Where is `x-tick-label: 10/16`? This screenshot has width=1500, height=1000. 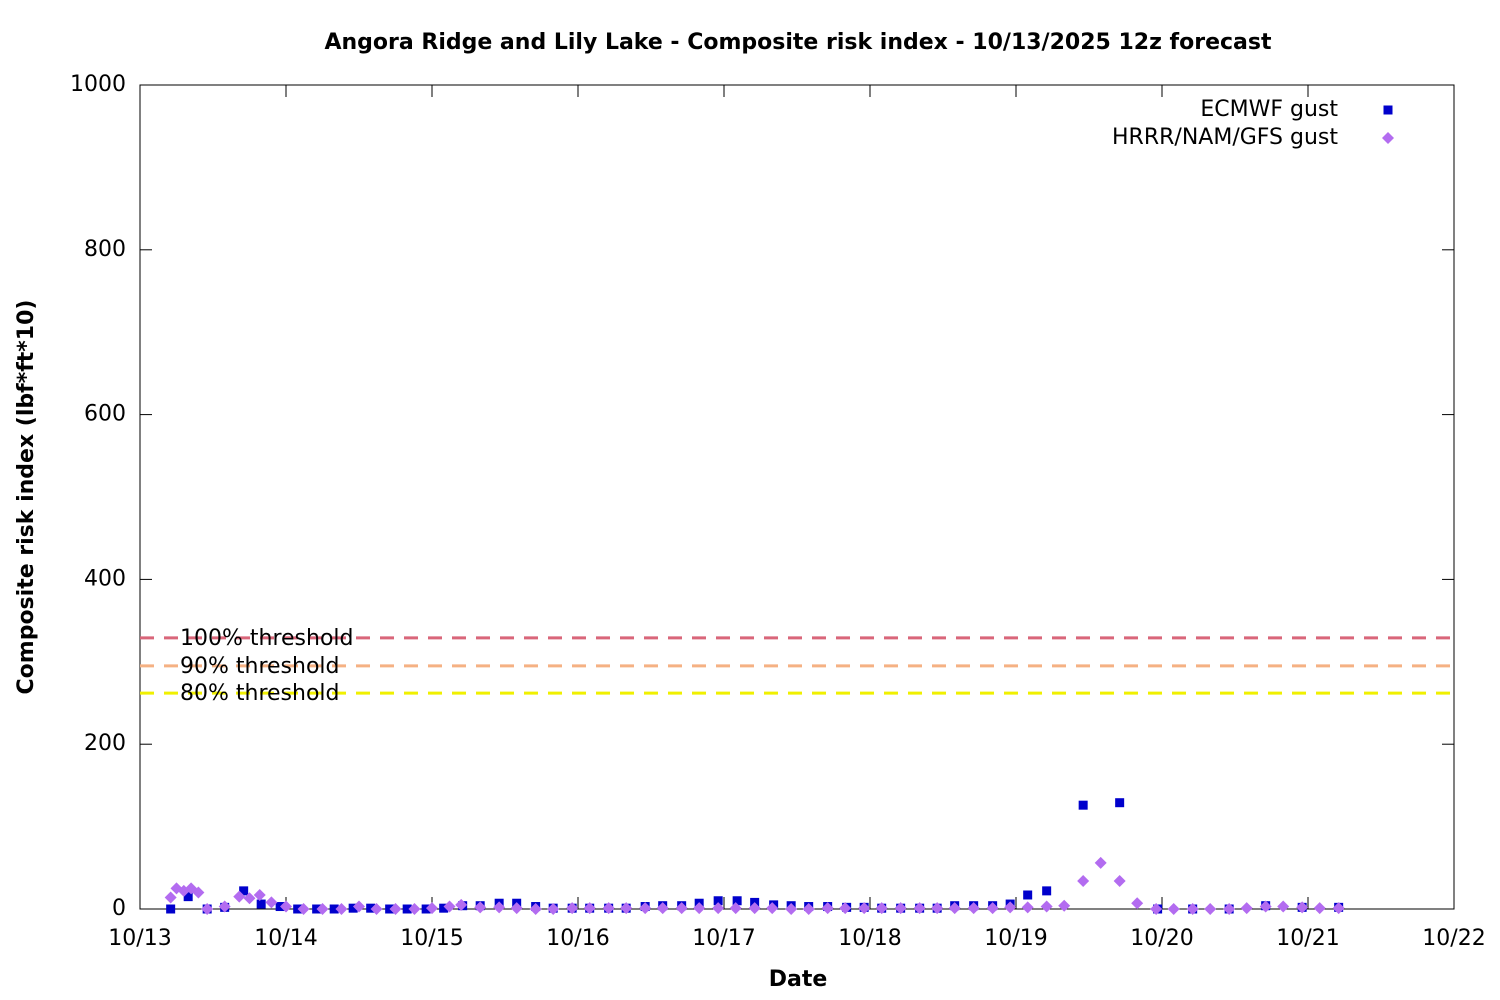
x-tick-label: 10/16 is located at coordinates (577, 938).